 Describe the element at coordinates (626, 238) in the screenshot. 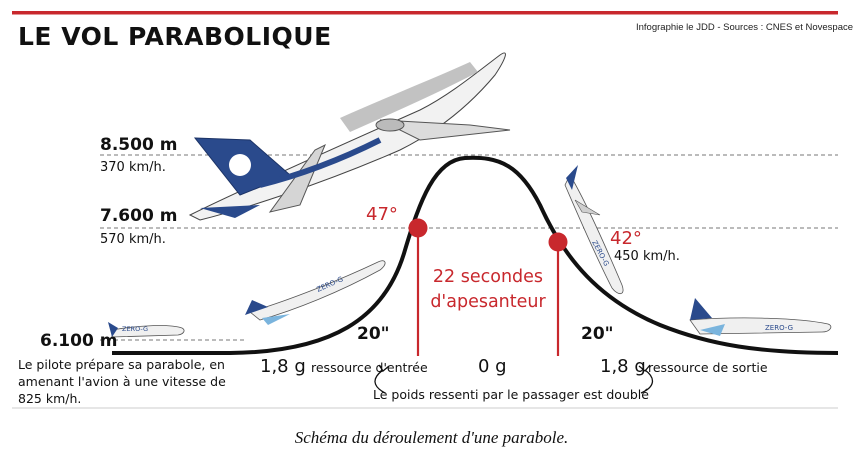

I see `exit-angle: 42°` at that location.